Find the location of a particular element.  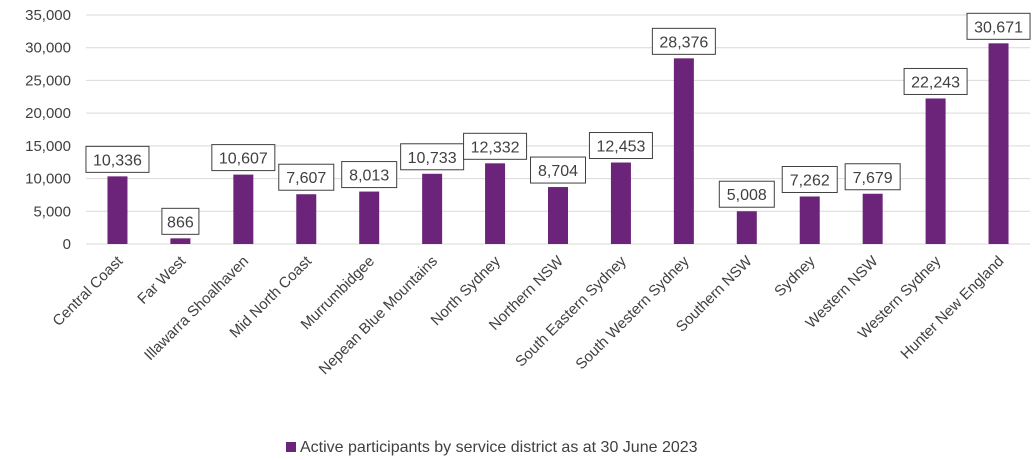

data-label-text: 30,671 is located at coordinates (998, 27).